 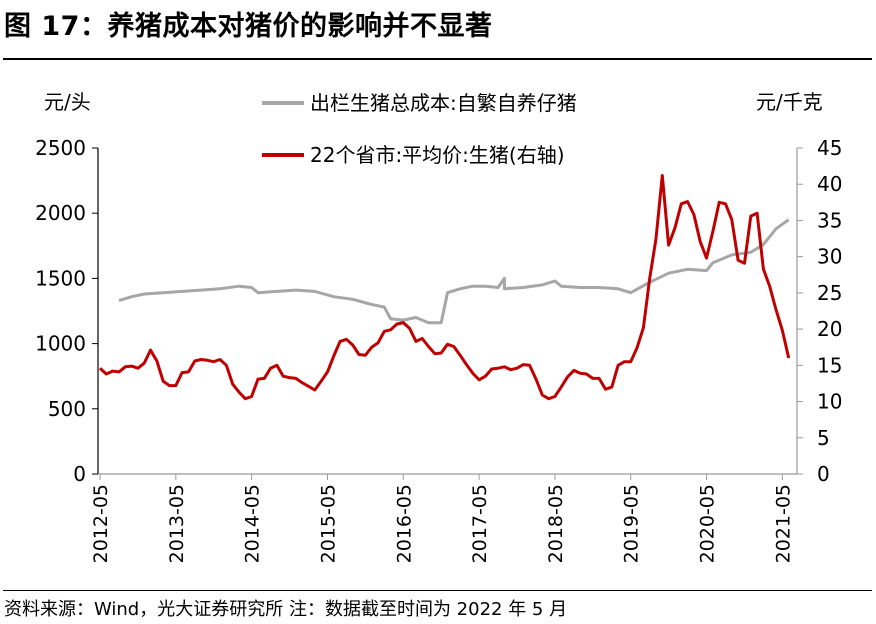 I want to click on source-note: 资料来源：Wind，光大证券研究所 注：数据截至时间为 2022 年 5 月, so click(x=286, y=609).